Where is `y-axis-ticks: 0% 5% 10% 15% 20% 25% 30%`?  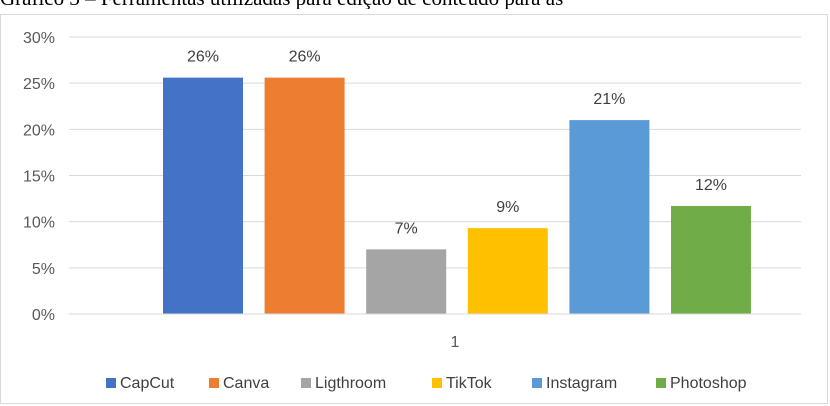
y-axis-ticks: 0% 5% 10% 15% 20% 25% 30% is located at coordinates (39, 177).